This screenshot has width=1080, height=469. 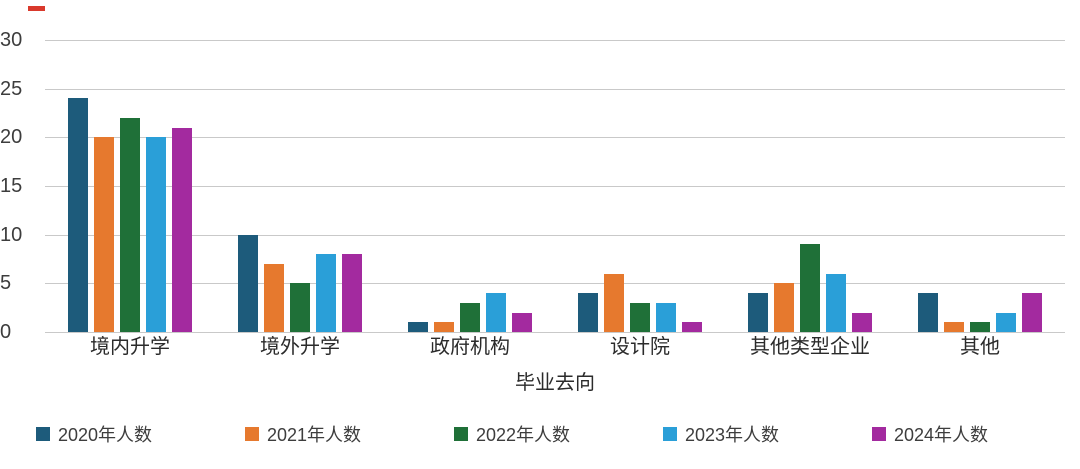 I want to click on bar-2022年人数-政府机构, so click(x=470, y=317).